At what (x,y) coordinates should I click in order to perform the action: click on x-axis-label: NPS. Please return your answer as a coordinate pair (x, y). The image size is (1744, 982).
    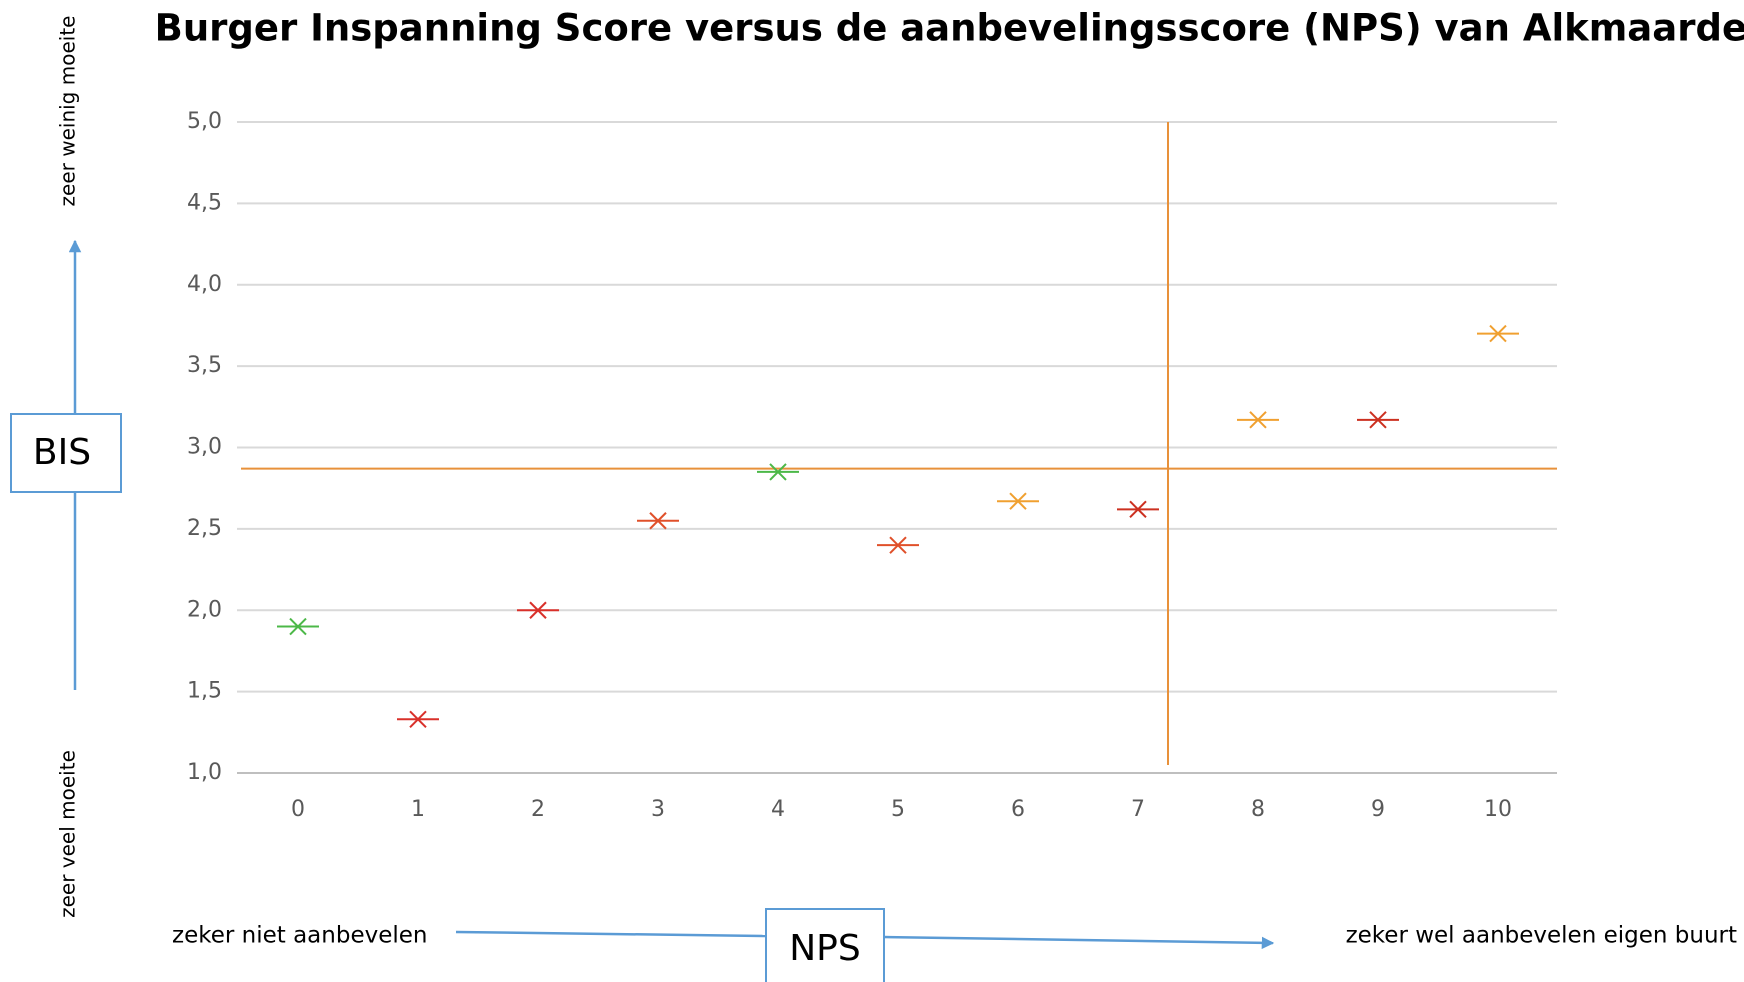
    Looking at the image, I should click on (825, 948).